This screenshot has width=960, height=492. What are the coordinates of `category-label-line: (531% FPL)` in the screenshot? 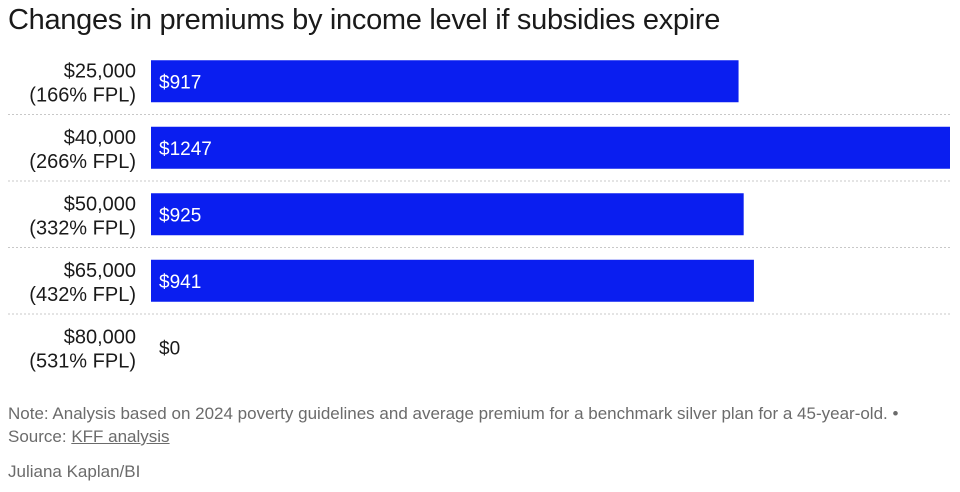 It's located at (82, 361).